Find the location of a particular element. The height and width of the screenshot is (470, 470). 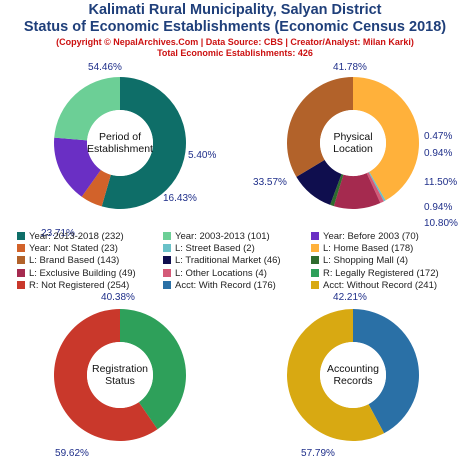

legend-label: L: Traditional Market (46) is located at coordinates (228, 261).